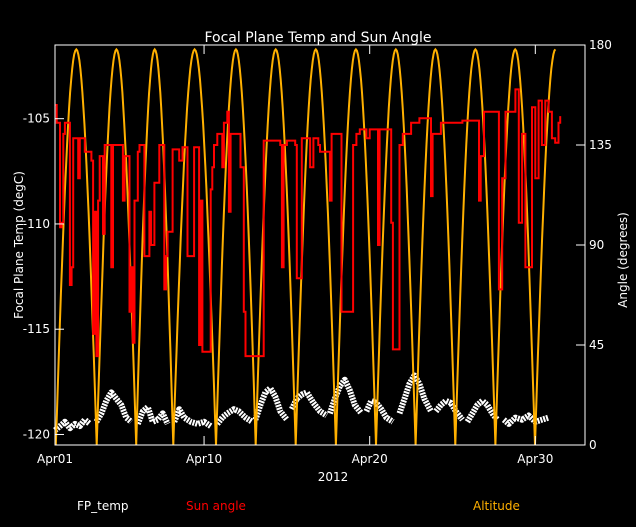 The height and width of the screenshot is (527, 636). What do you see at coordinates (19, 245) in the screenshot?
I see `y-axis-label-left: Focal Plane Temp (degC)` at bounding box center [19, 245].